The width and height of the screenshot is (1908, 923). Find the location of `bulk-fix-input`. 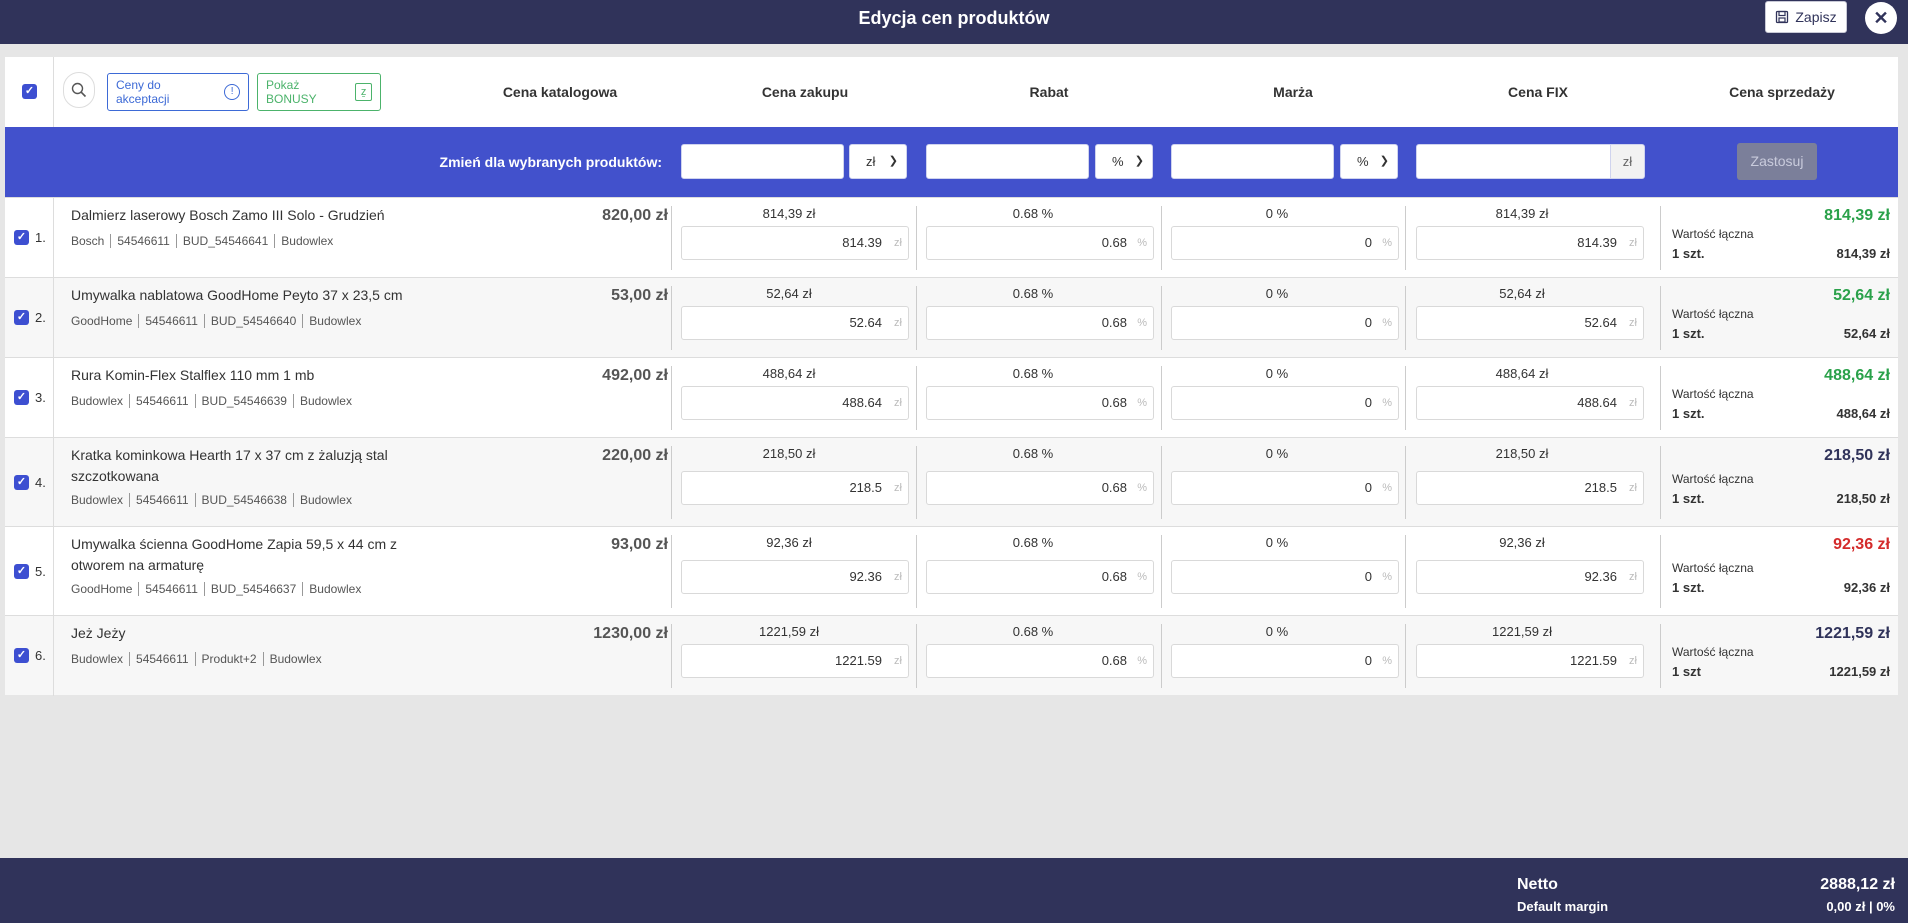

bulk-fix-input is located at coordinates (1513, 161).